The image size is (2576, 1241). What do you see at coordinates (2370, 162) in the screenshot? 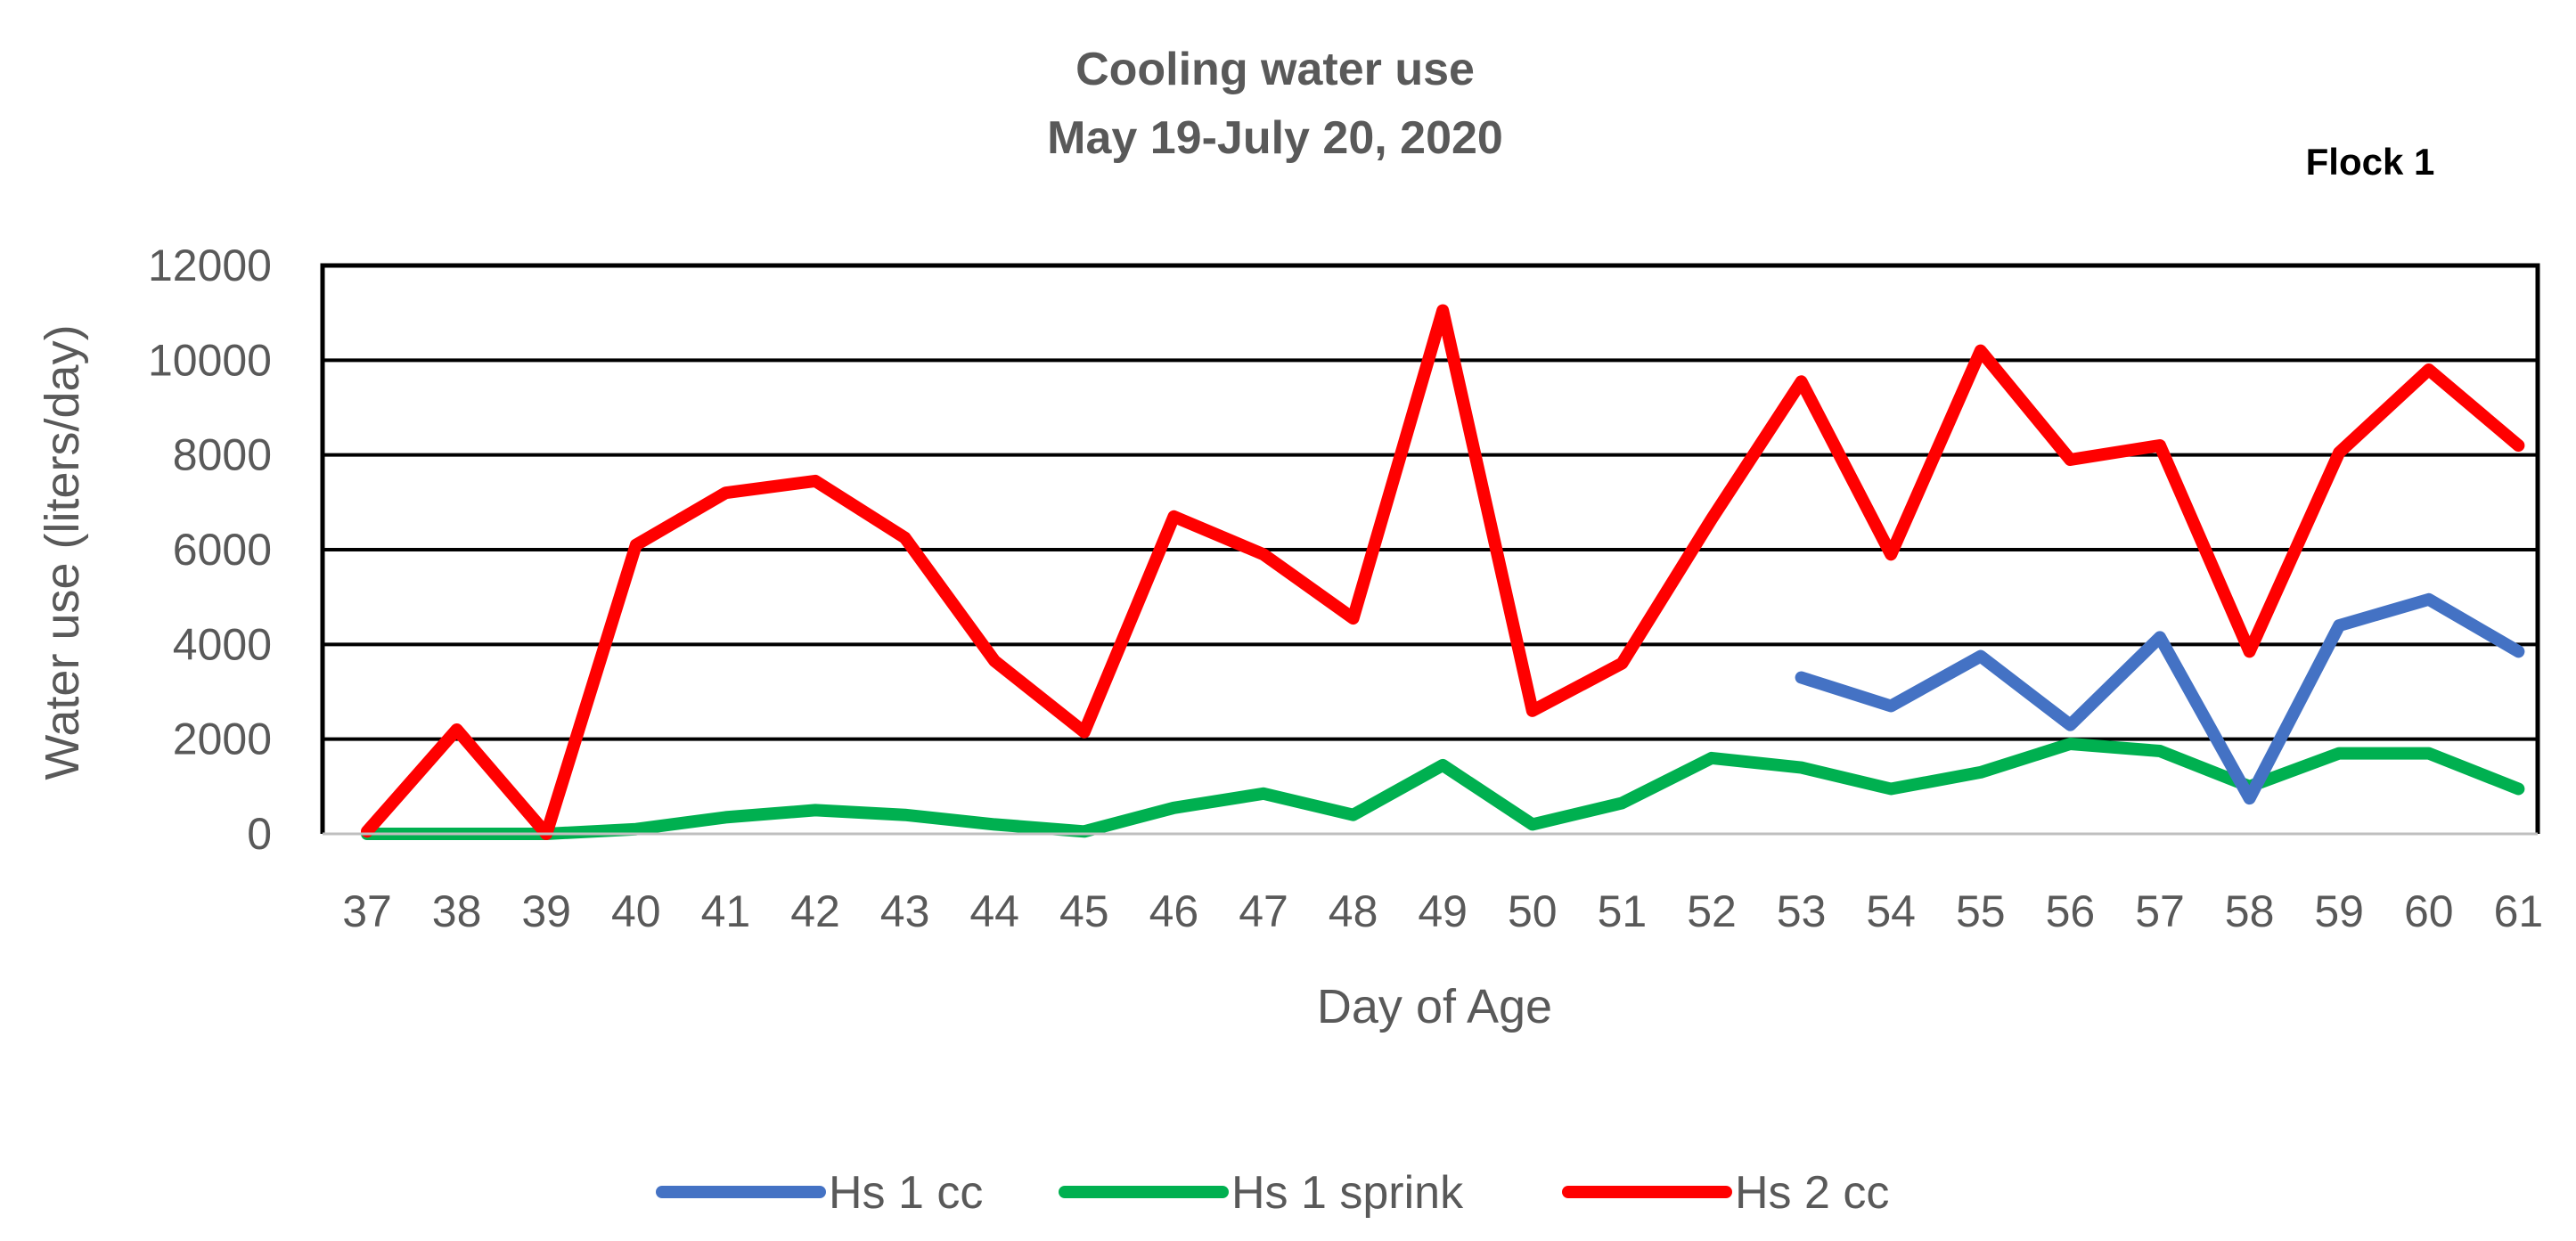
I see `flock-annotation: Flock 1` at bounding box center [2370, 162].